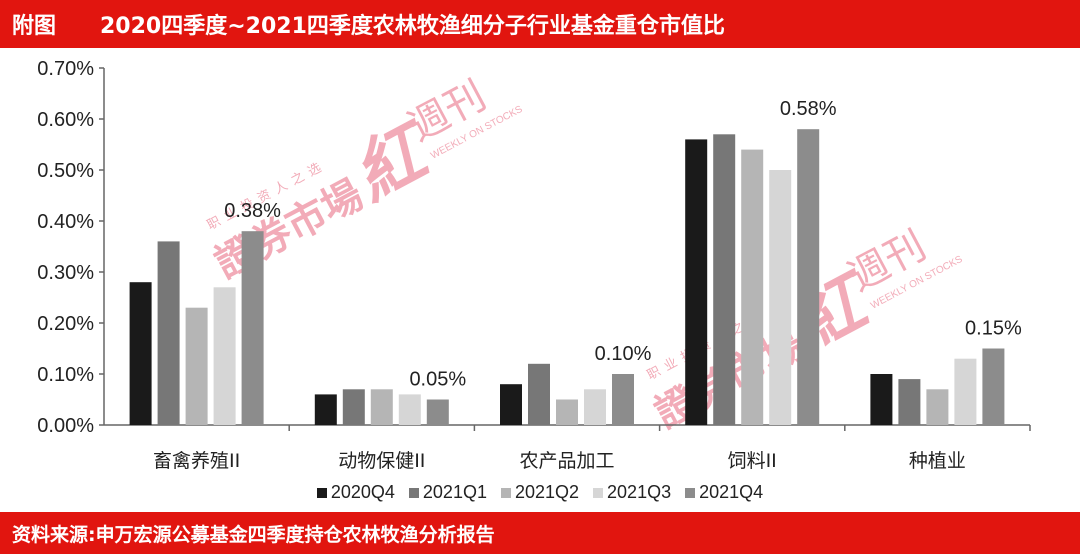 This screenshot has width=1080, height=554. What do you see at coordinates (65, 273) in the screenshot?
I see `y-tick-label: 0.30%` at bounding box center [65, 273].